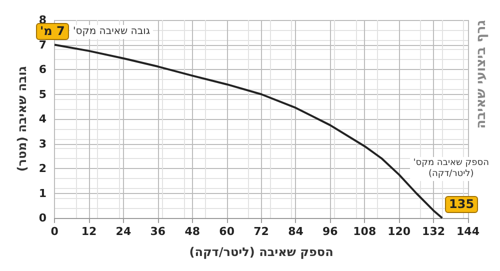  I want to click on y-tick-label: 5, so click(42, 94).